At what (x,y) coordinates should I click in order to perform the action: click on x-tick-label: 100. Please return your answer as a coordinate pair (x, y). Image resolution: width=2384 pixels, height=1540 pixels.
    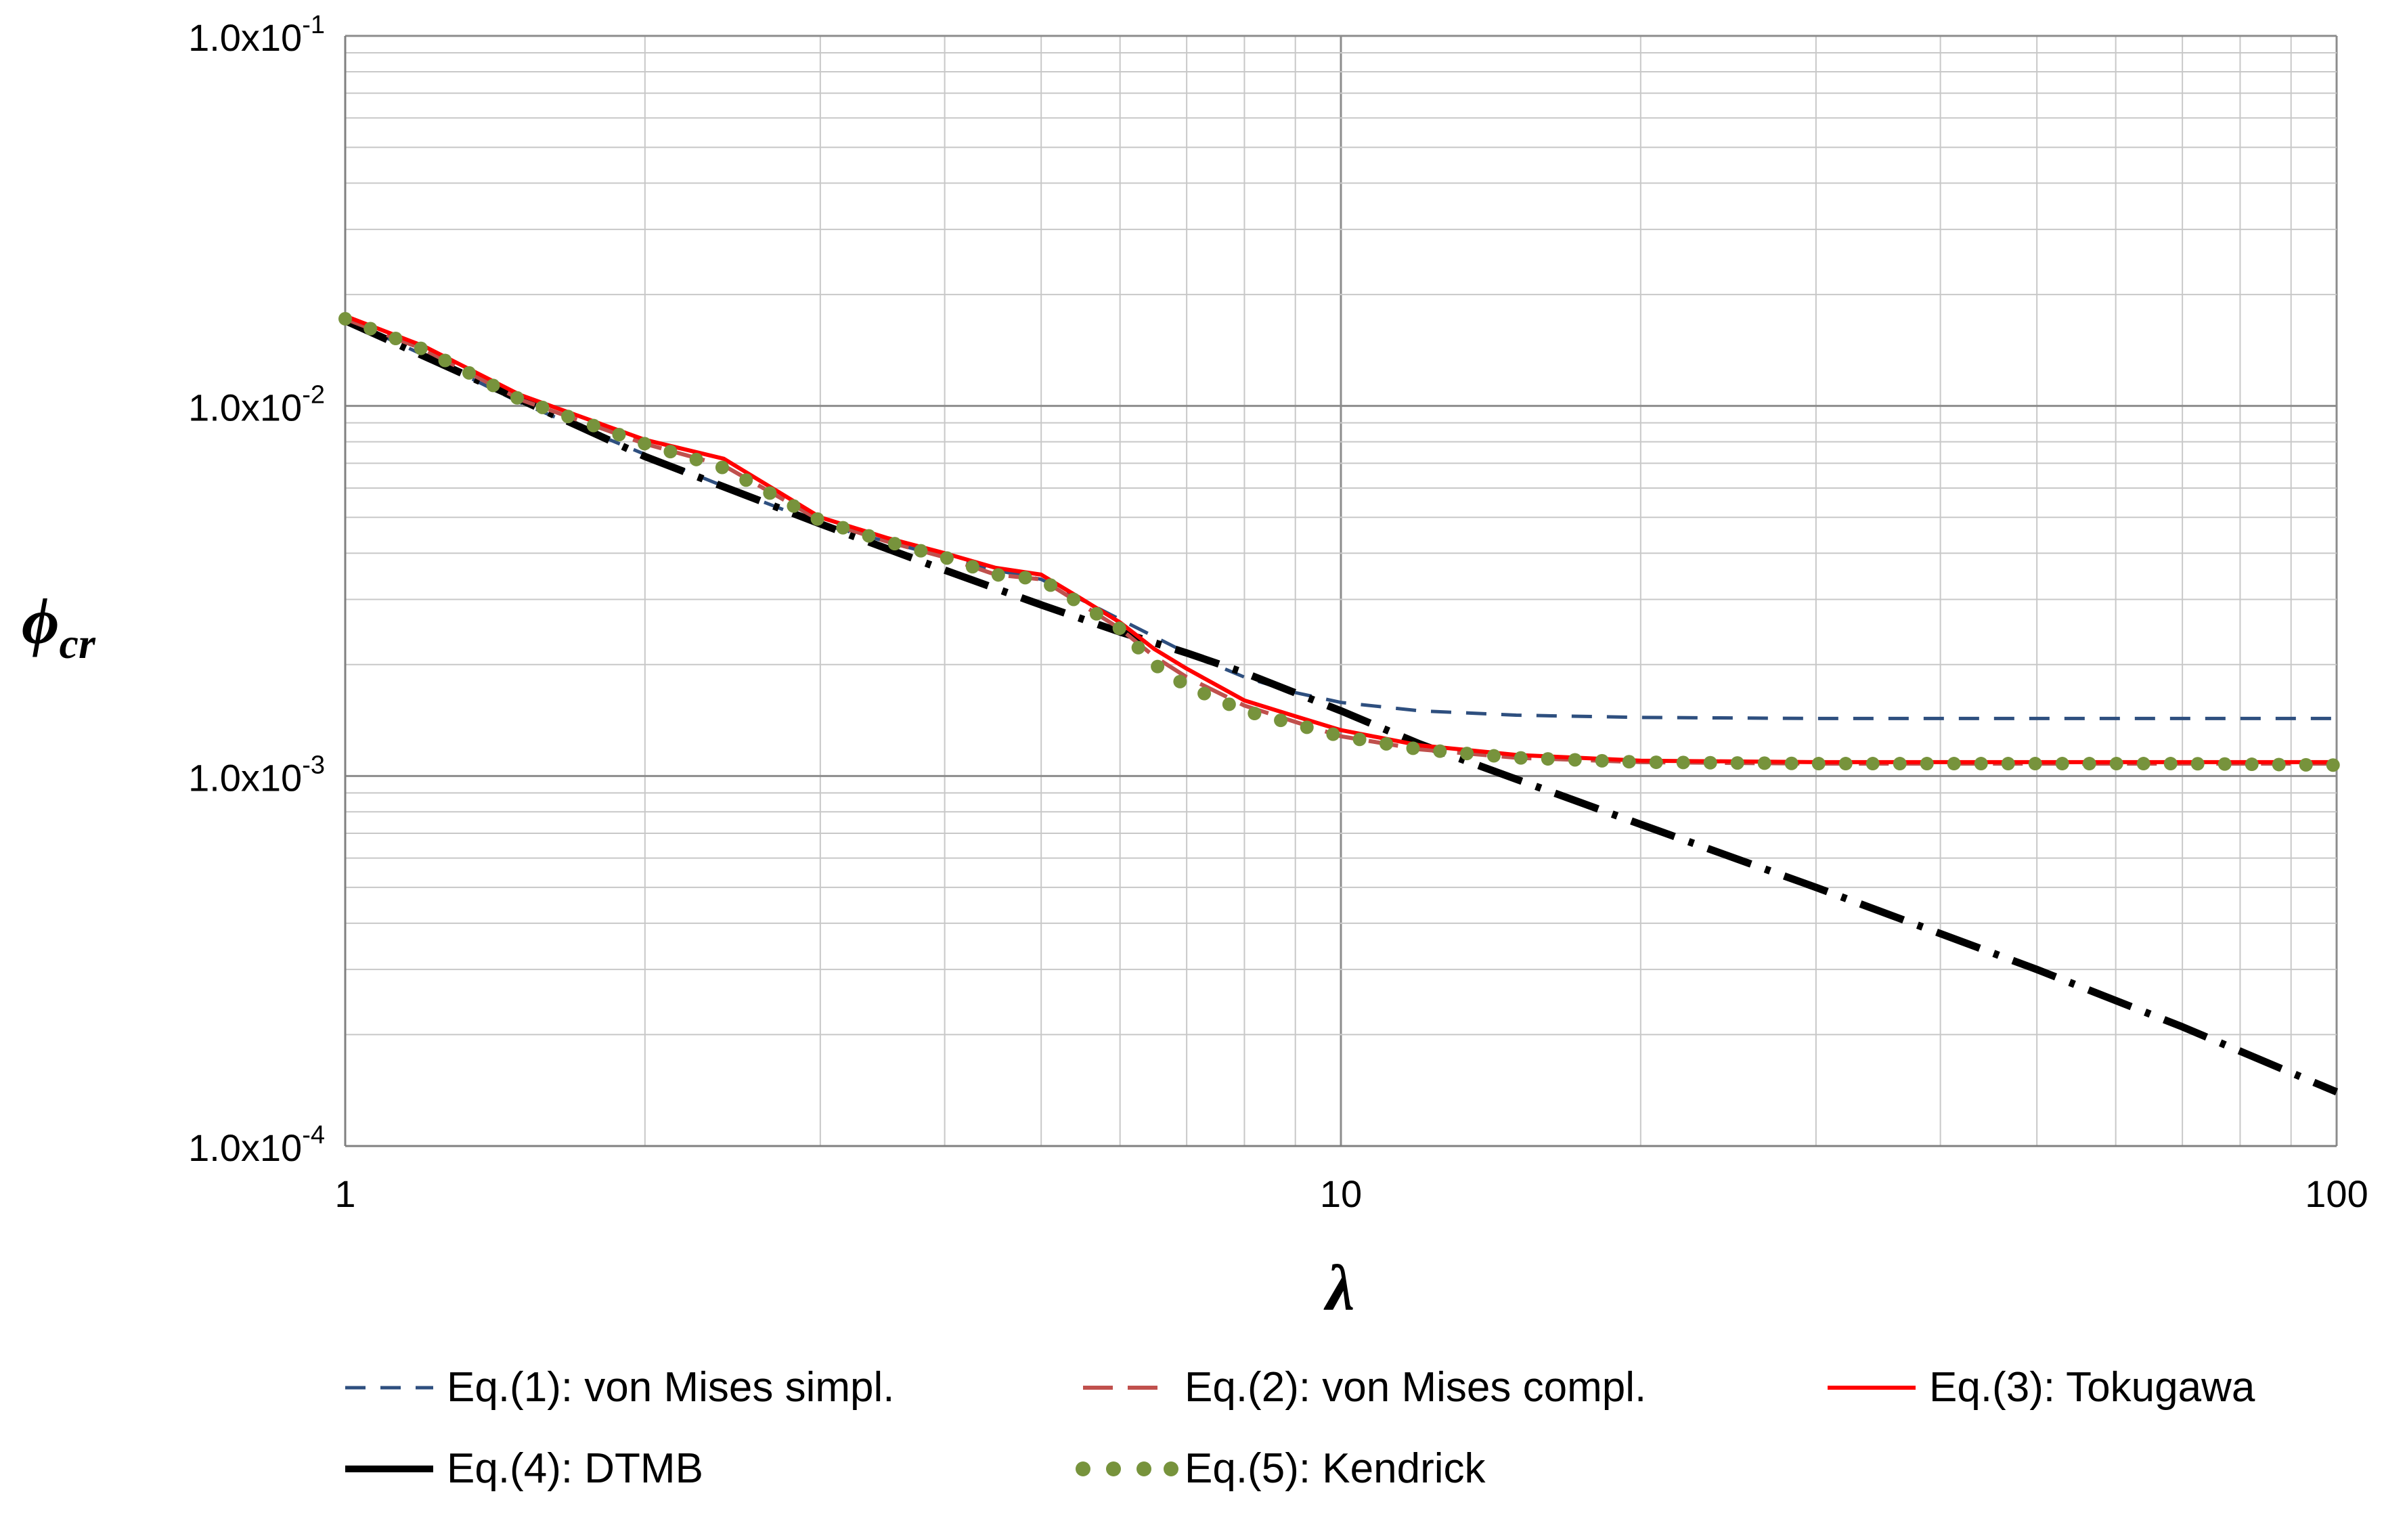
    Looking at the image, I should click on (2336, 1193).